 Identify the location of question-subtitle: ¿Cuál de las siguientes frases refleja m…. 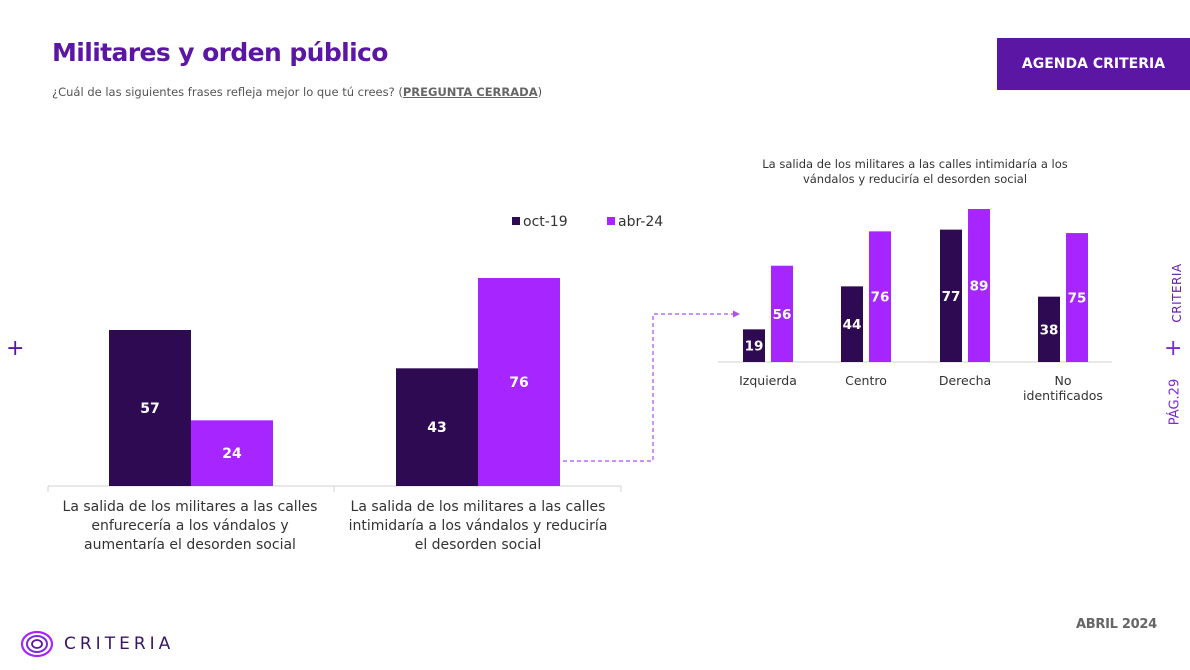
(297, 92).